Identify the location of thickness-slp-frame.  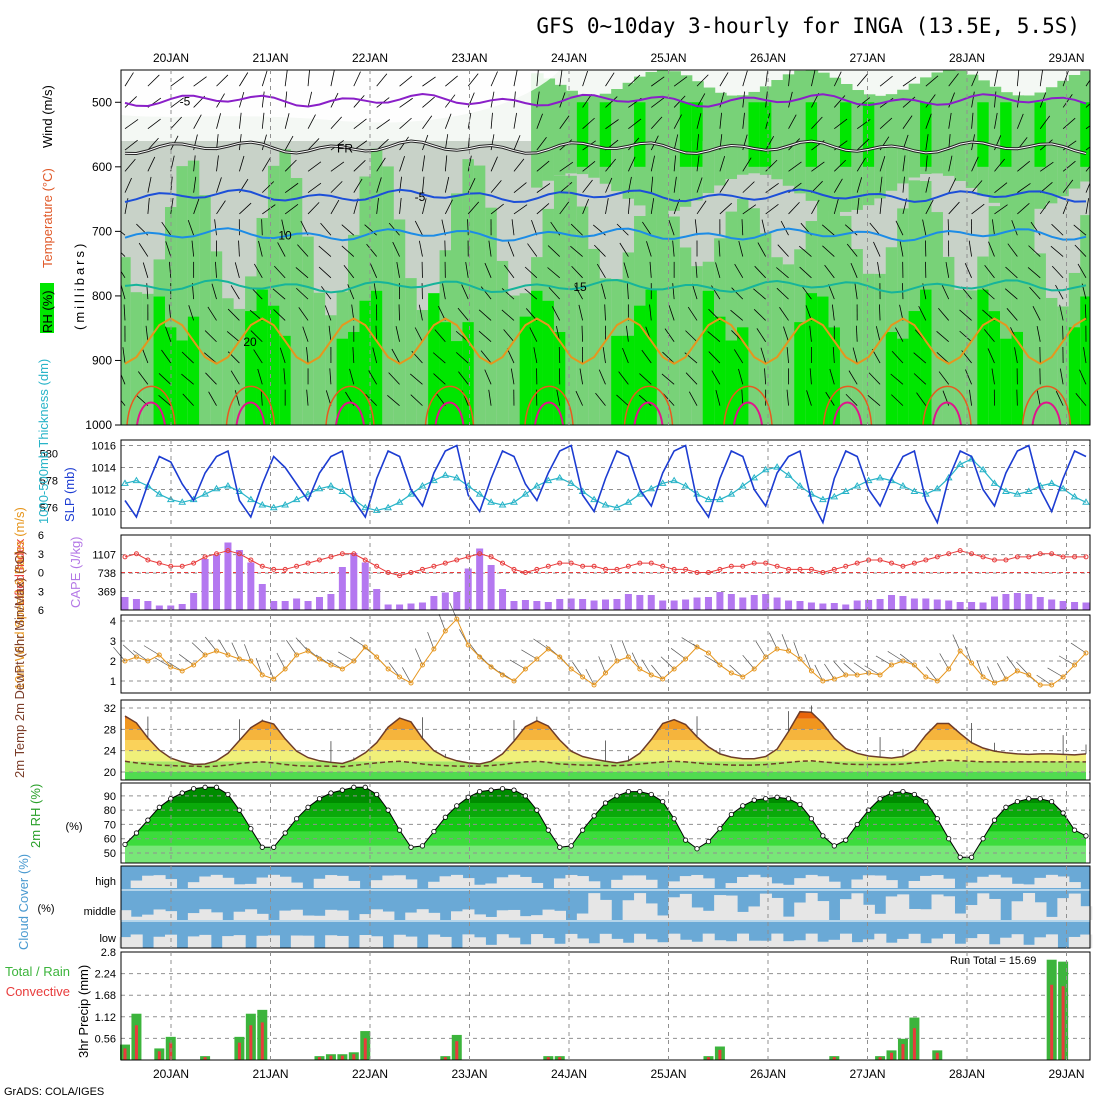
(605, 484).